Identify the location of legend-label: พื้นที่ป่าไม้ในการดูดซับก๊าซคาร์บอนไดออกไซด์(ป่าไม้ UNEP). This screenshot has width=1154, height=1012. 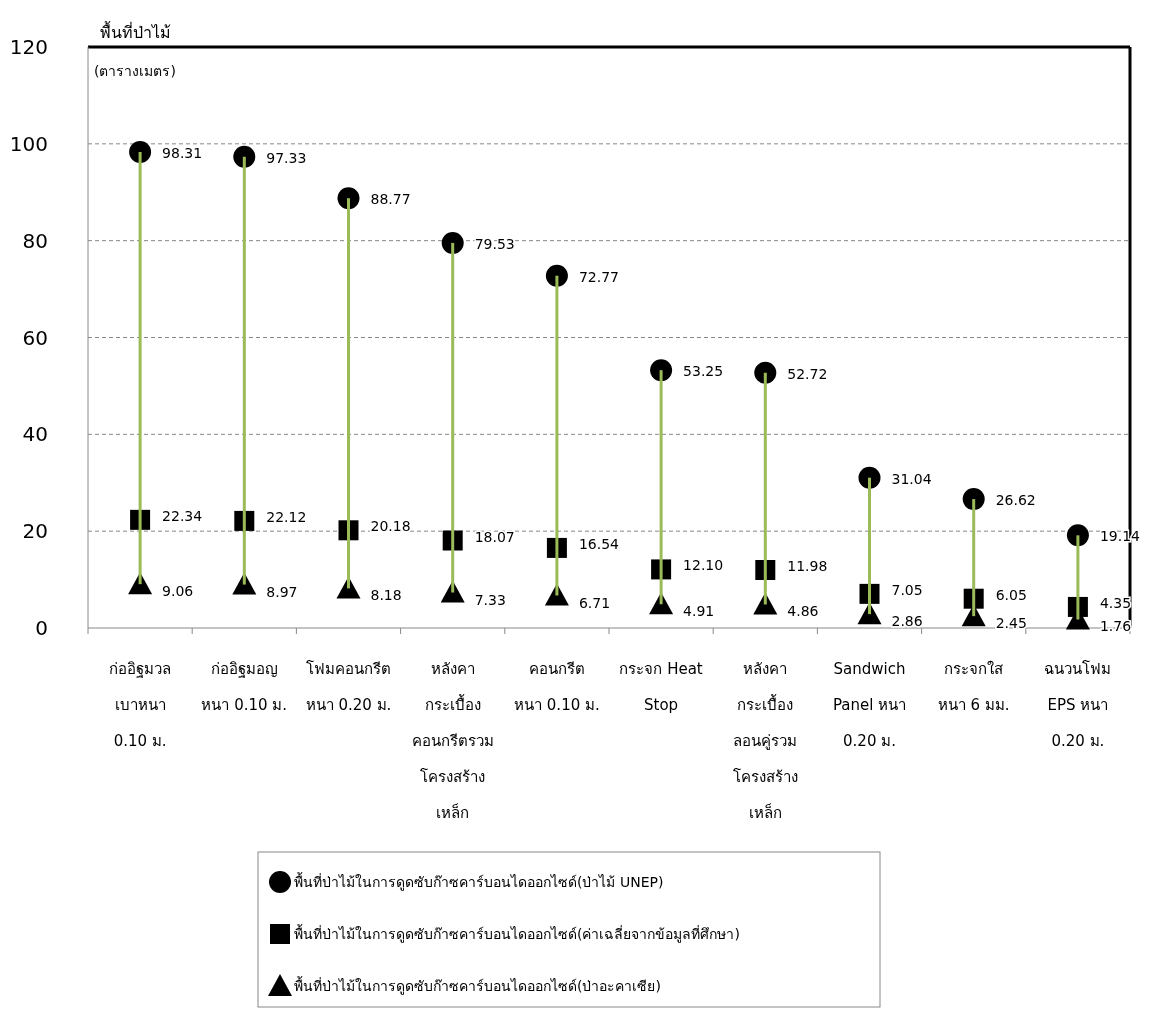
(479, 881).